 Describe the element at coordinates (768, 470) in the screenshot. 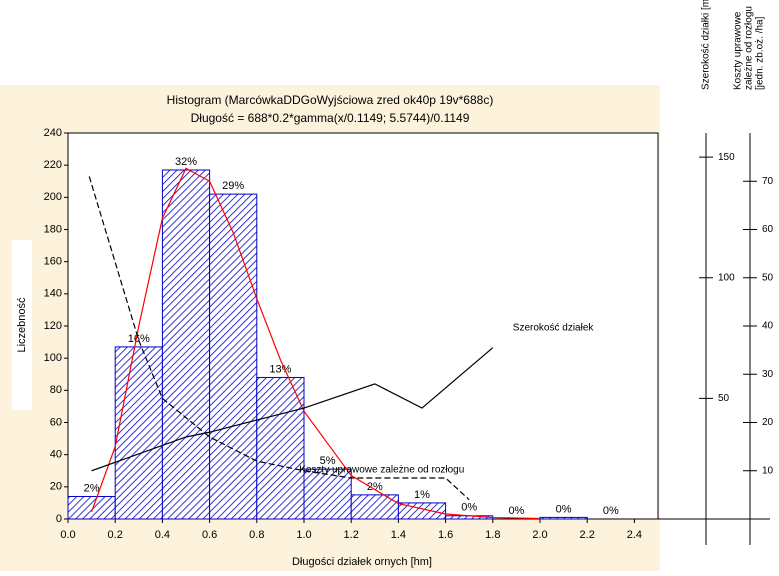

I see `y3-tick-label: 10` at that location.